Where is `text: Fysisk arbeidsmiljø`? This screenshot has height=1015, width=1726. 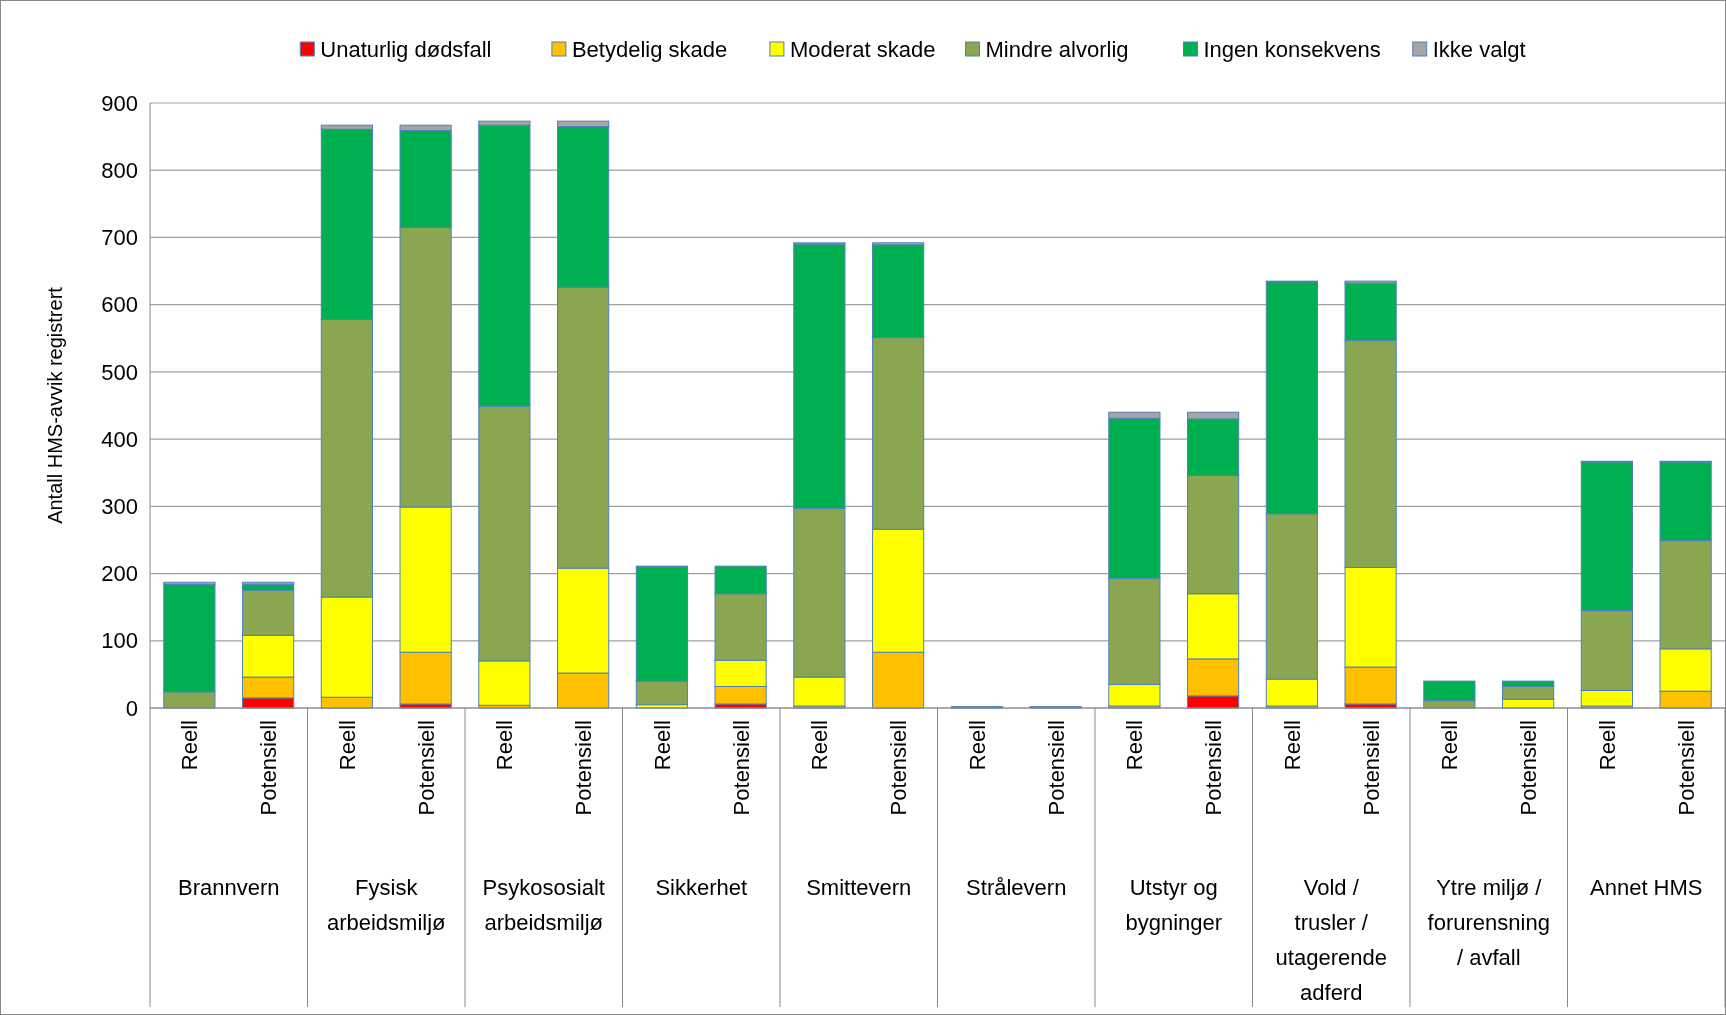 text: Fysisk arbeidsmiljø is located at coordinates (386, 905).